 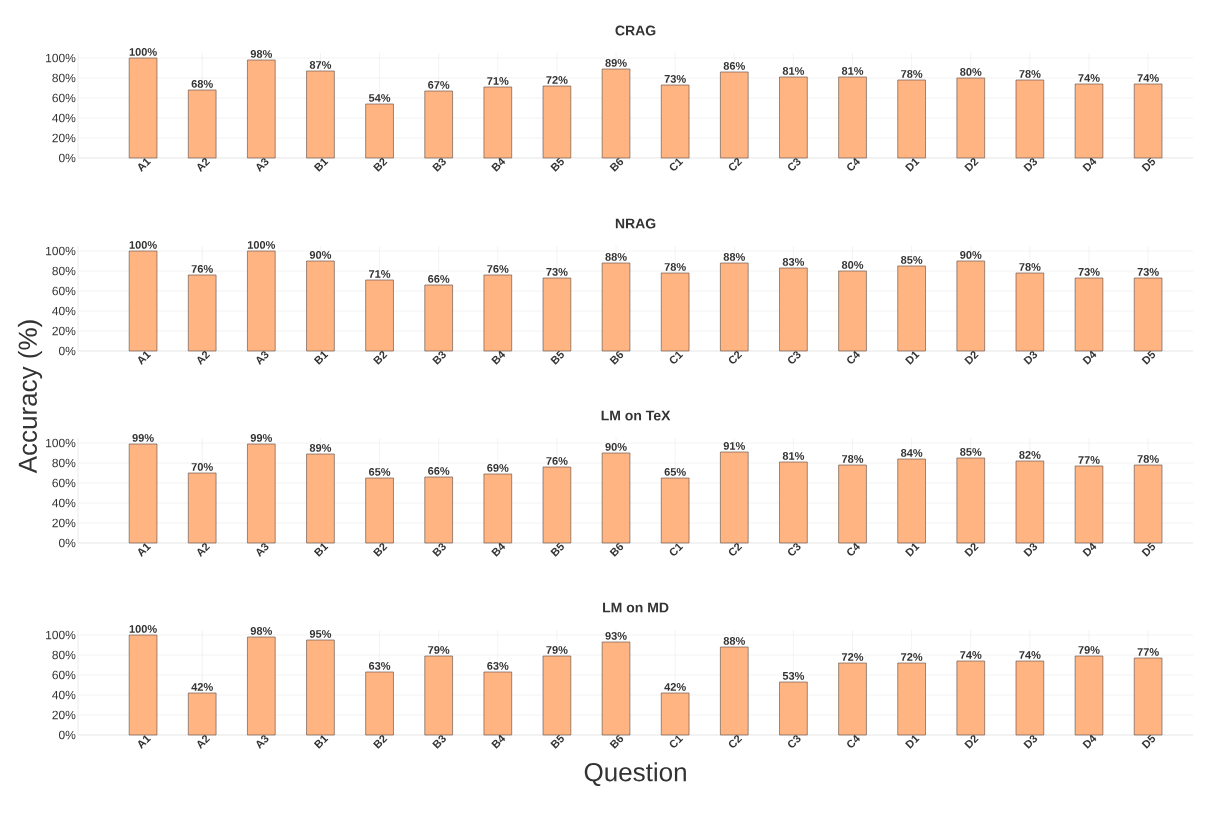 What do you see at coordinates (971, 550) in the screenshot?
I see `x-tick-label: D2` at bounding box center [971, 550].